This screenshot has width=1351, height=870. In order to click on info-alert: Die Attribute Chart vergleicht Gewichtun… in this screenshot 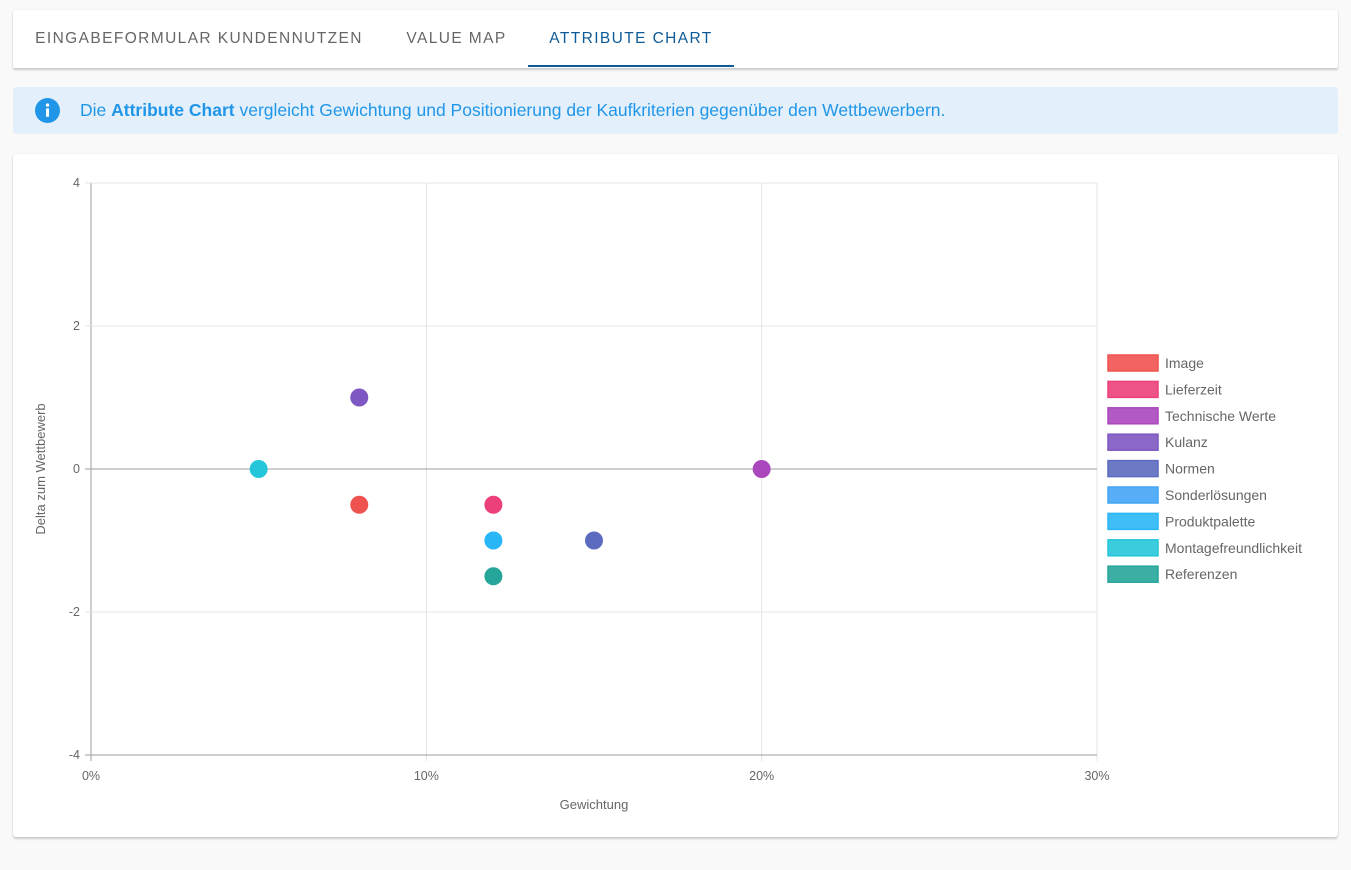, I will do `click(675, 110)`.